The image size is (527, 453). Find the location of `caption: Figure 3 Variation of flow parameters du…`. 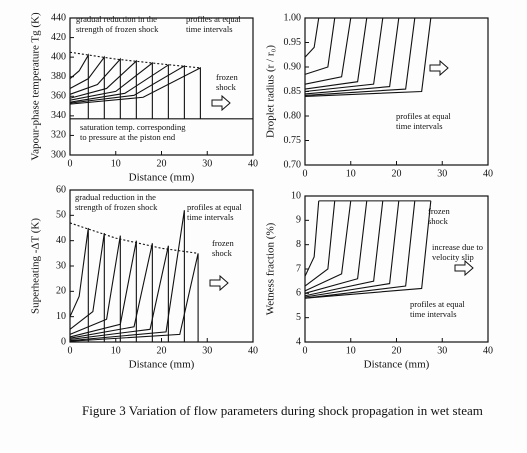

caption: Figure 3 Variation of flow parameters du… is located at coordinates (282, 410).